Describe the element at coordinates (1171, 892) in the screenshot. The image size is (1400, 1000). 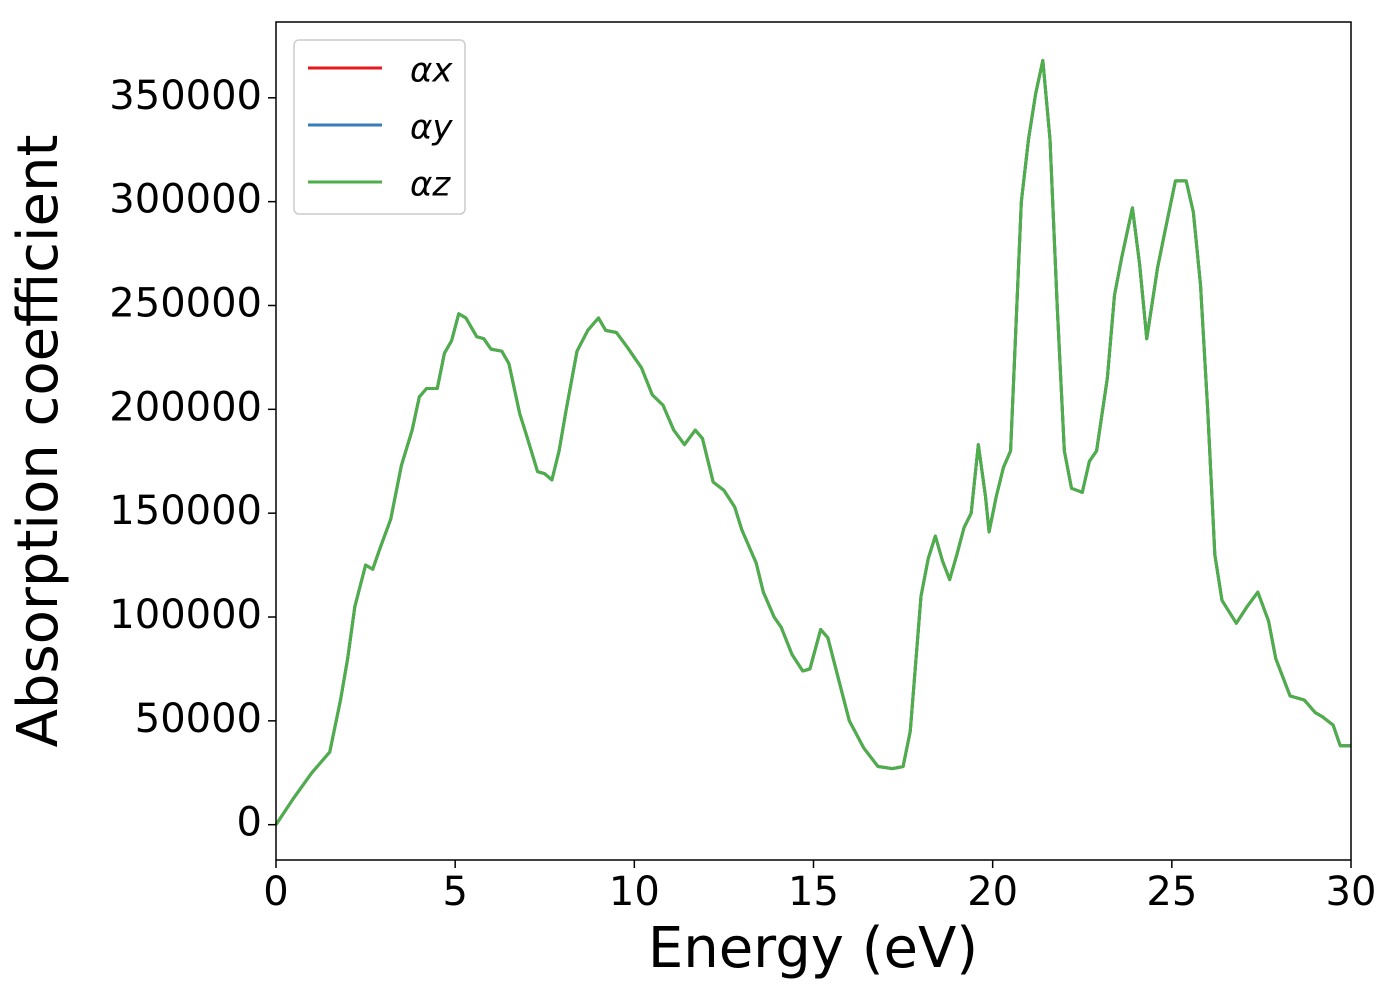
I see `x-tick-label: 25` at that location.